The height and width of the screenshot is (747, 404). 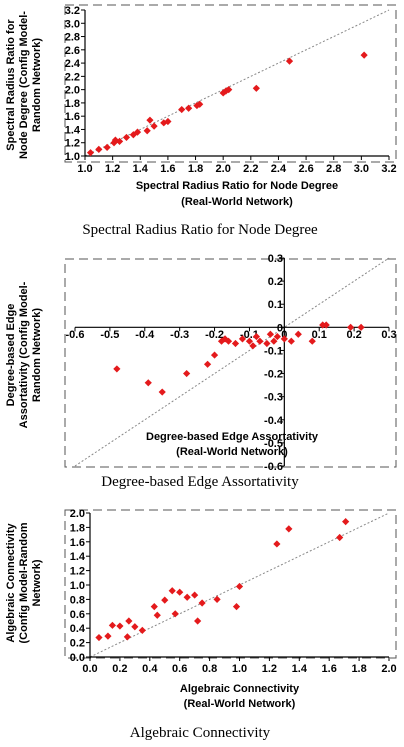 What do you see at coordinates (24, 582) in the screenshot?
I see `y-axis-label: (Config Model-Random` at bounding box center [24, 582].